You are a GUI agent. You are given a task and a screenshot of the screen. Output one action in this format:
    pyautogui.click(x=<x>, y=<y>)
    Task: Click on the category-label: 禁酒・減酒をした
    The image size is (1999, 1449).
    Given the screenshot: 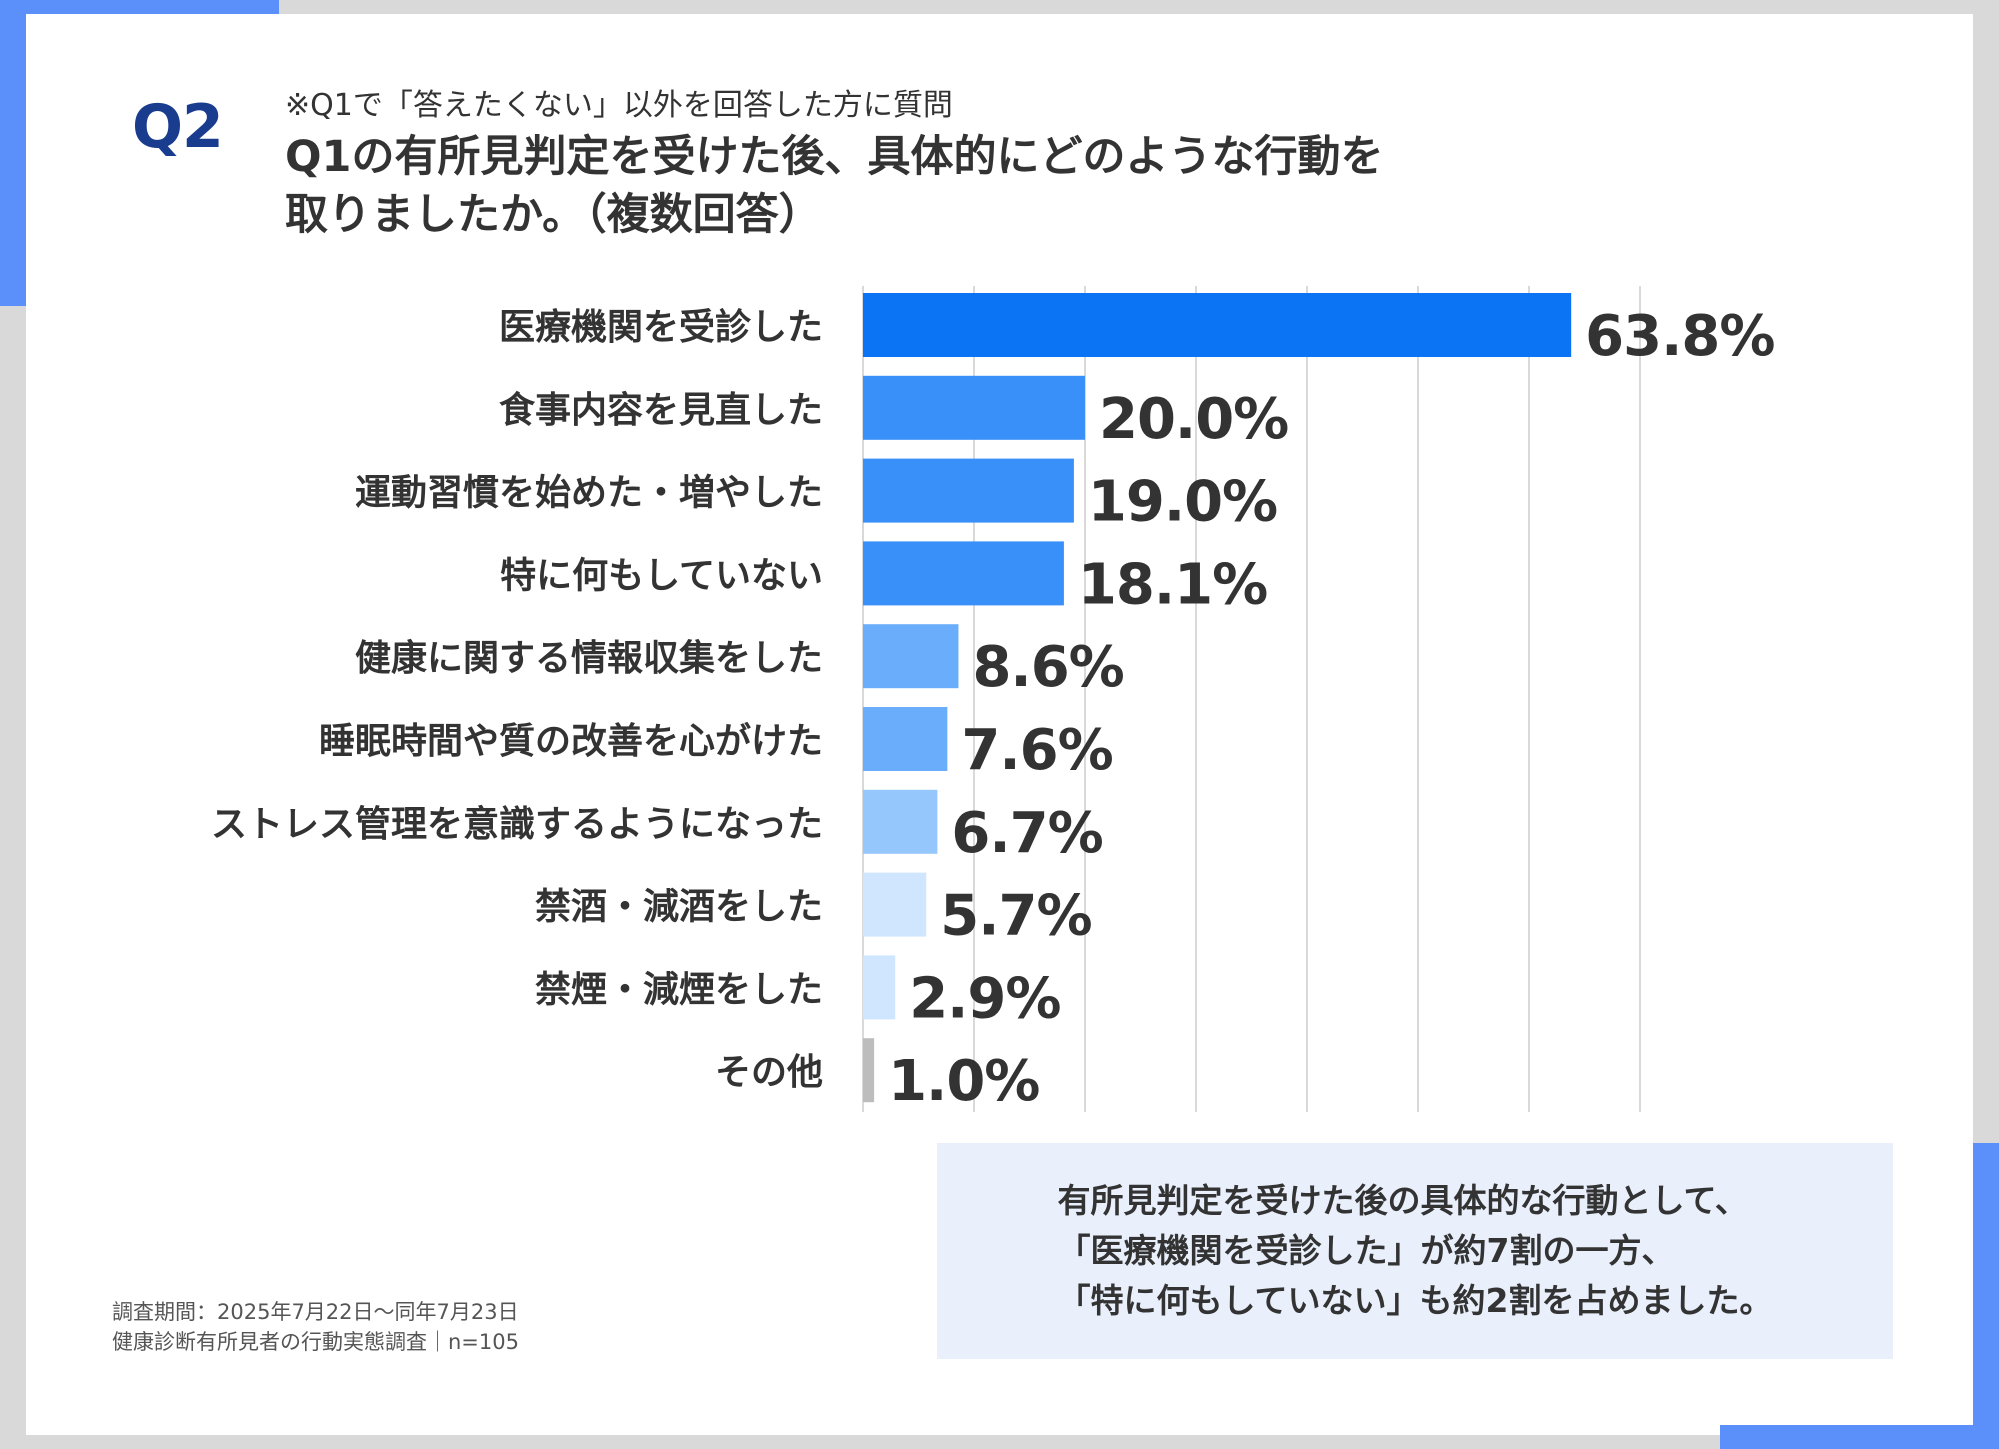 What is the action you would take?
    pyautogui.click(x=679, y=907)
    